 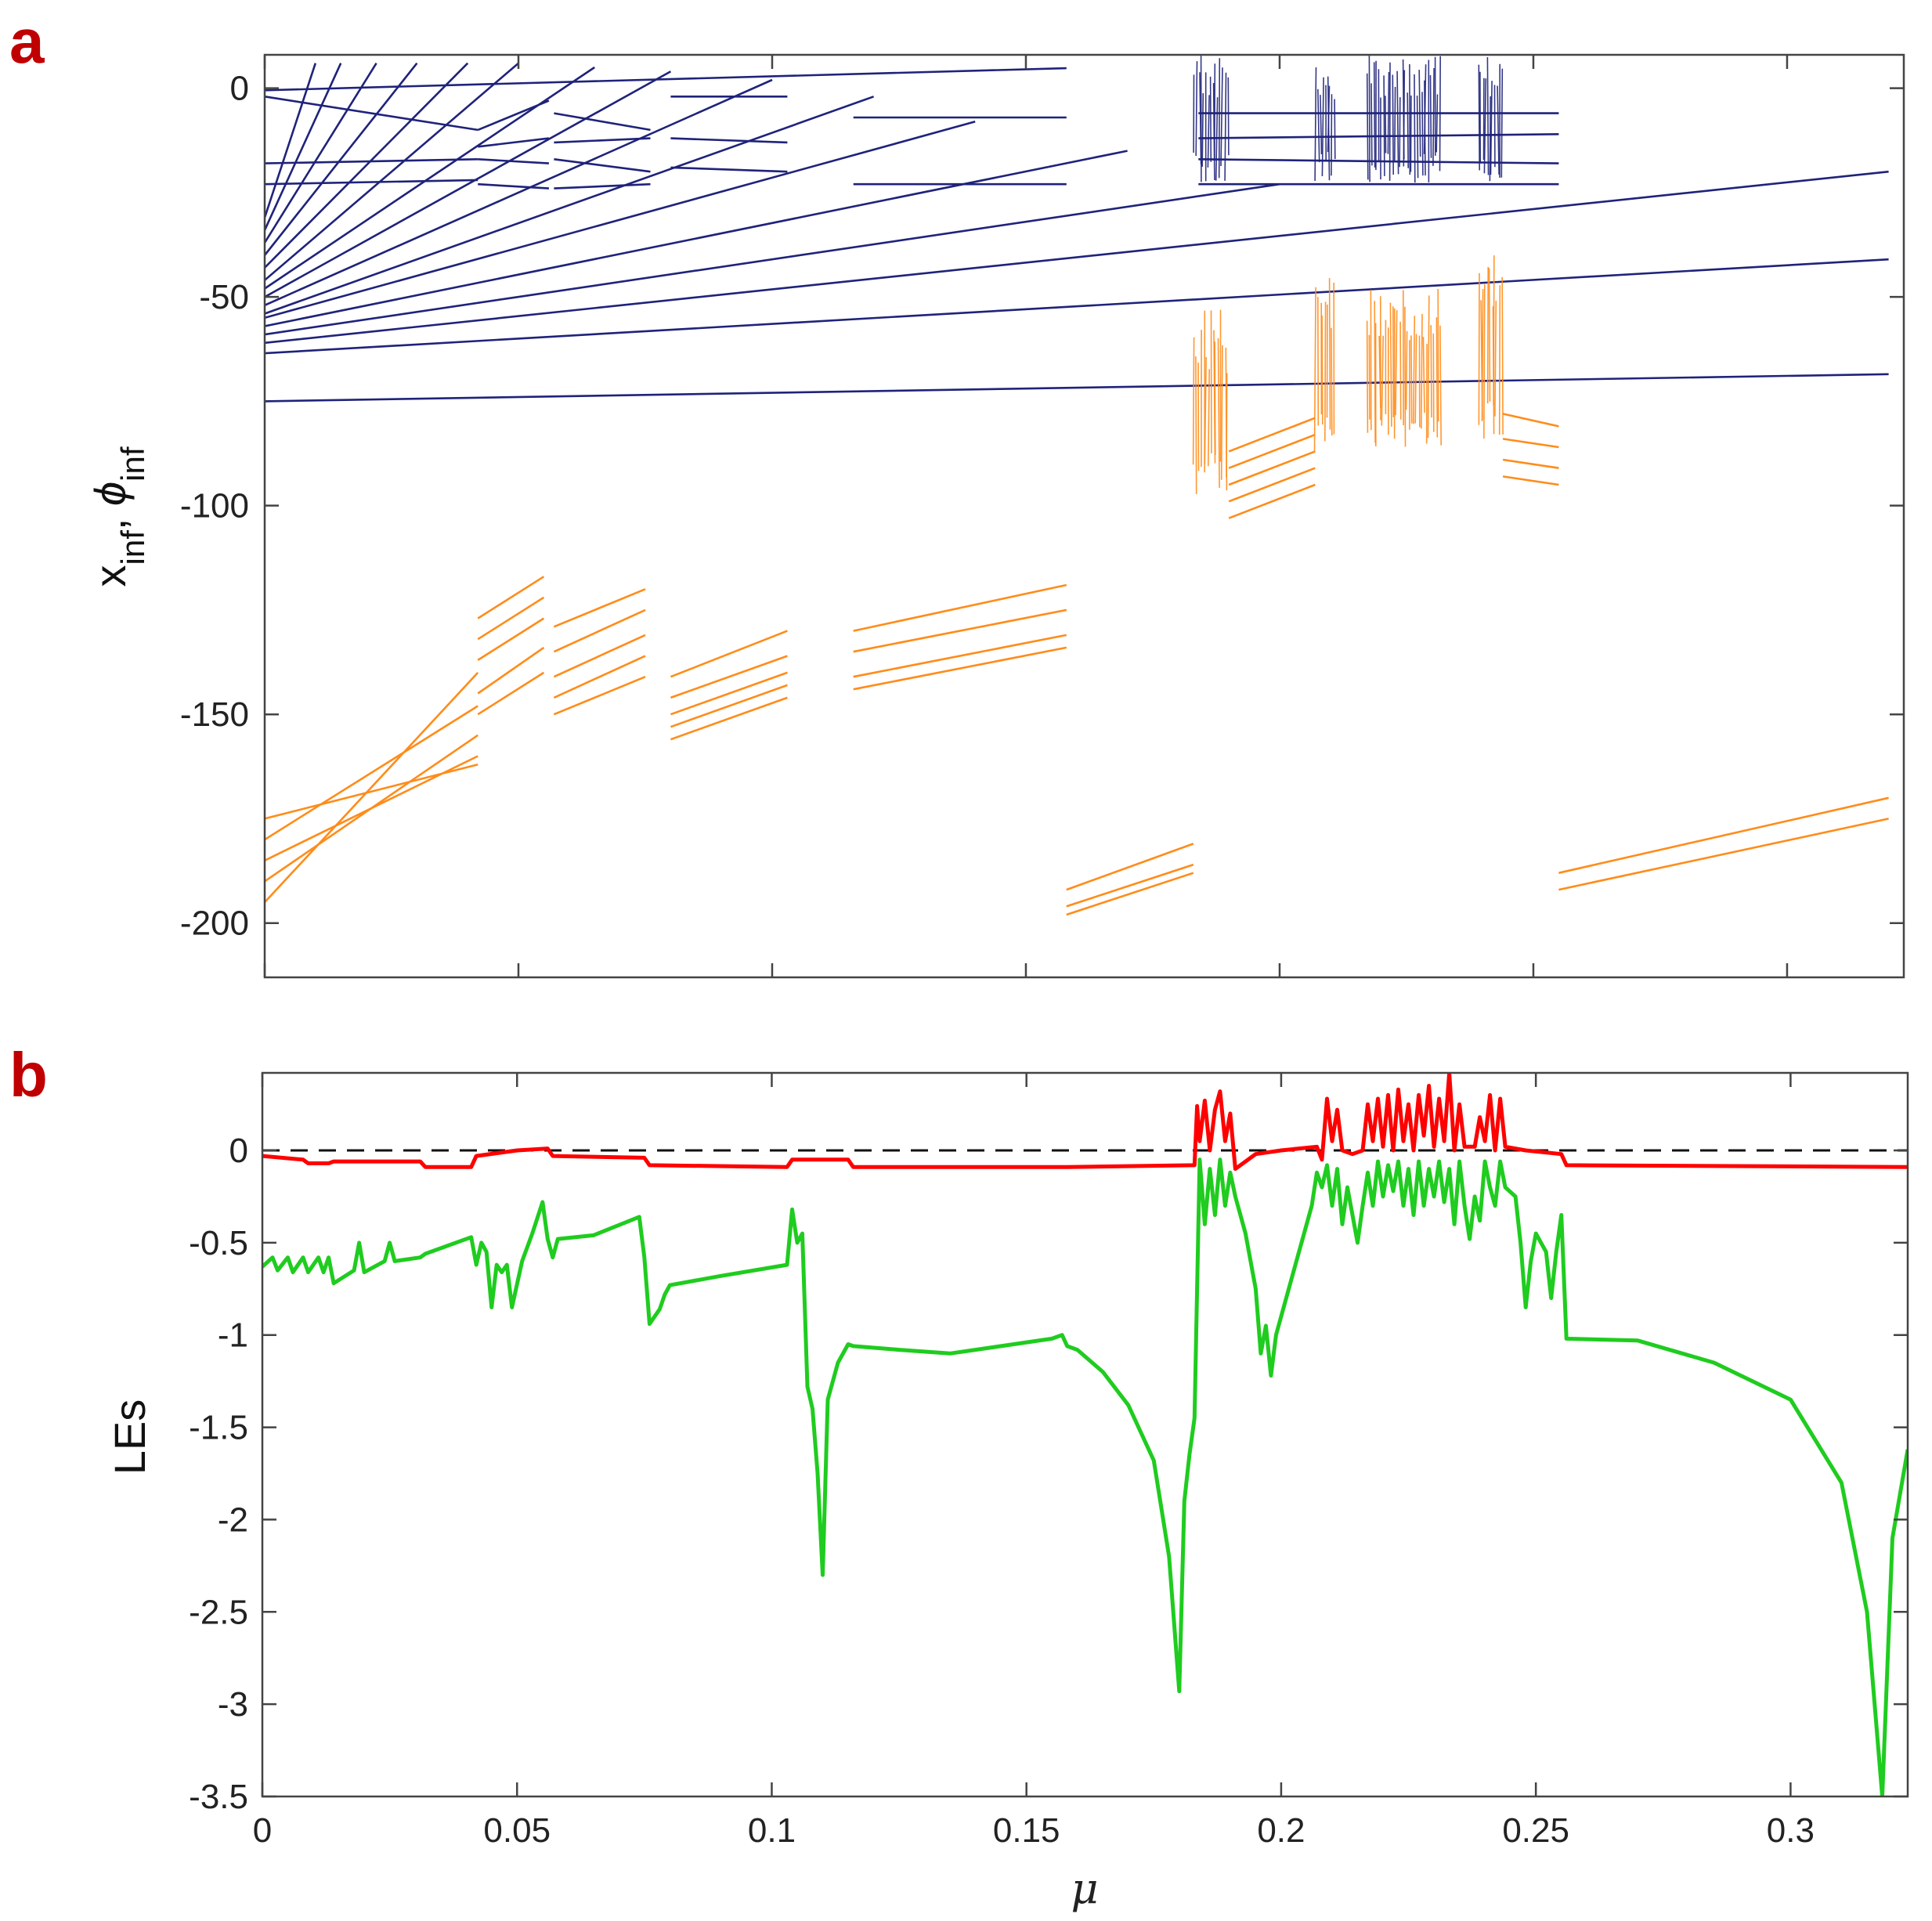 What do you see at coordinates (219, 1612) in the screenshot?
I see `panel-b-ytick-label-5: -2.5` at bounding box center [219, 1612].